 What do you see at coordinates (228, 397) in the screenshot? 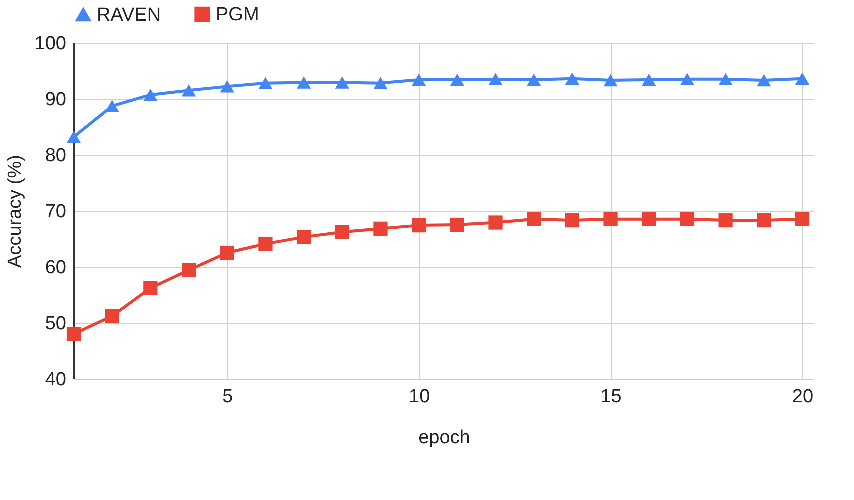
I see `x-tick-label: 5` at bounding box center [228, 397].